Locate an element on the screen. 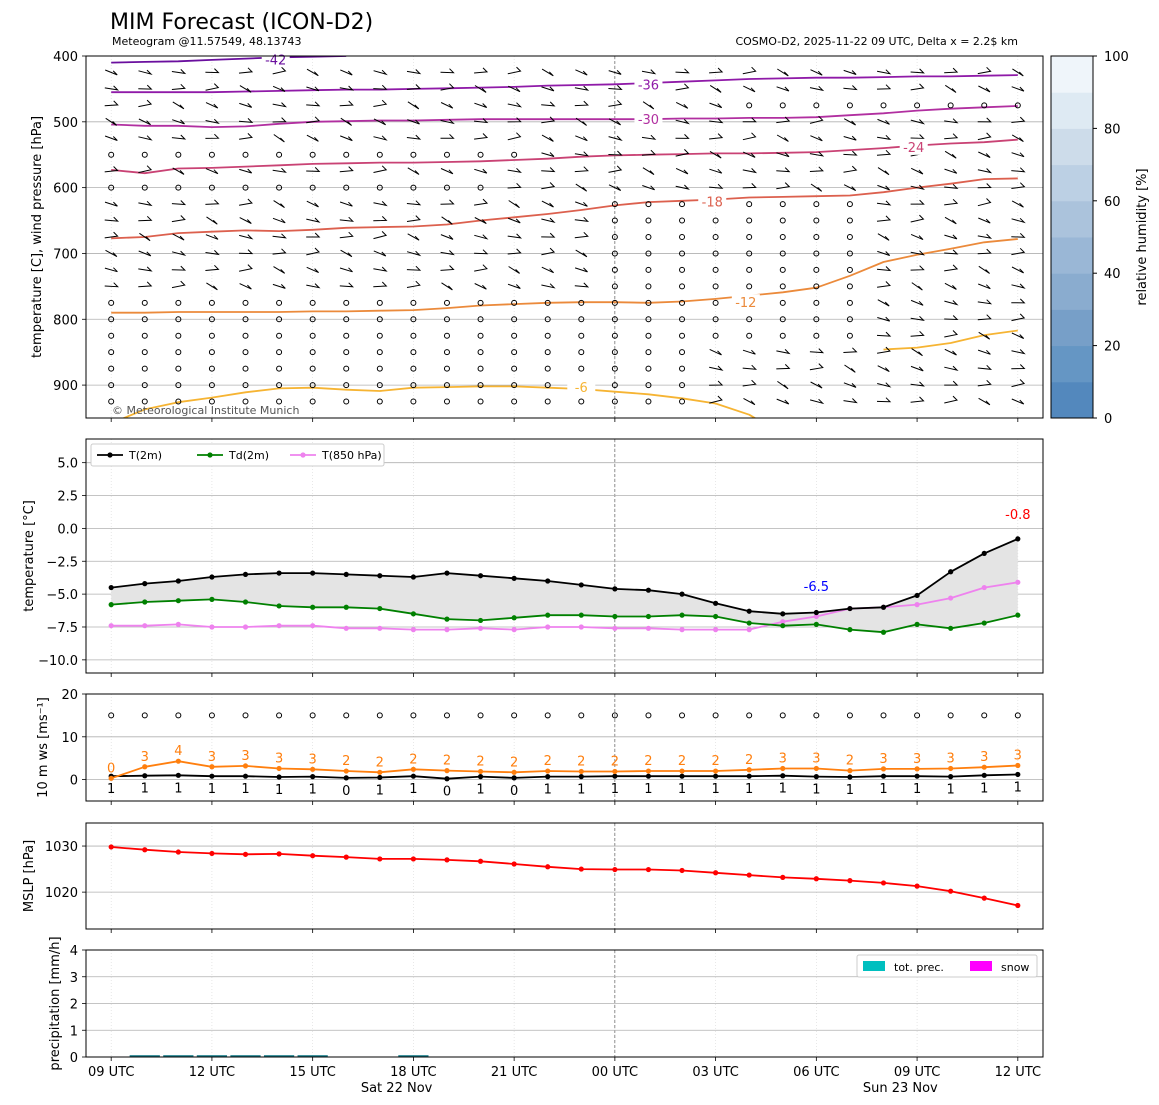 The width and height of the screenshot is (1159, 1105). y-tick-label: 10 is located at coordinates (69, 738).